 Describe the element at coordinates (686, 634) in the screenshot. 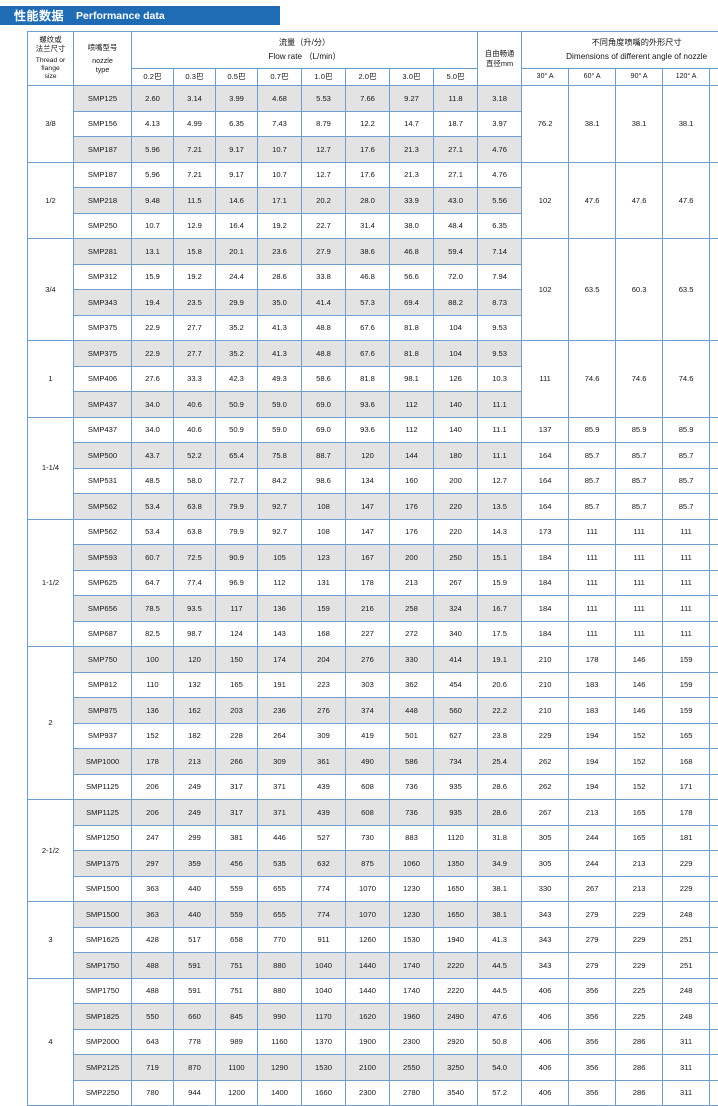

I see `dimension-cell-3: 111` at that location.